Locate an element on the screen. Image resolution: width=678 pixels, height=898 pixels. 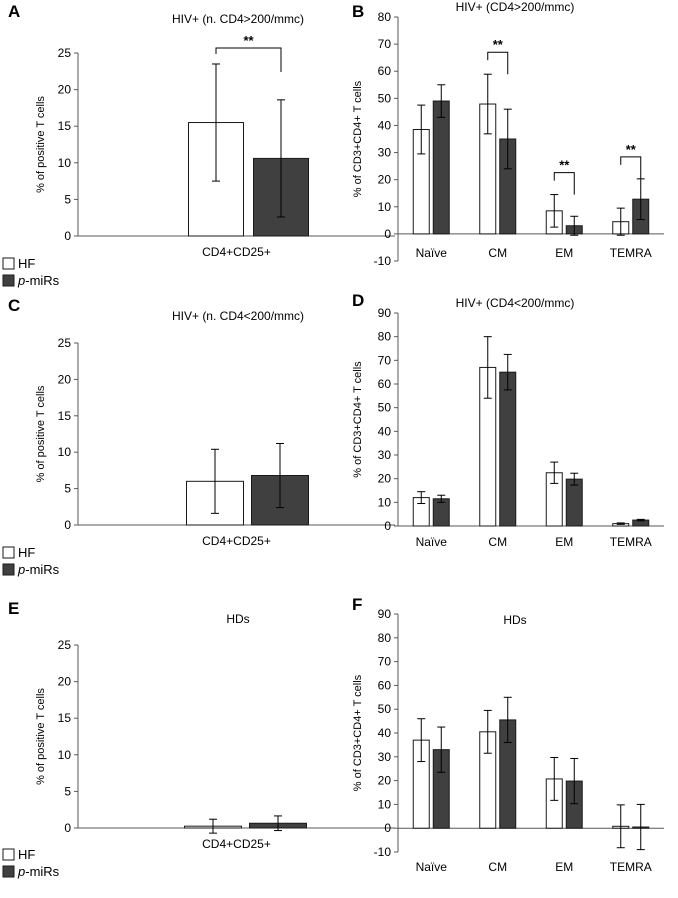
panel-a-y-tick-label: 25 is located at coordinates (65, 53).